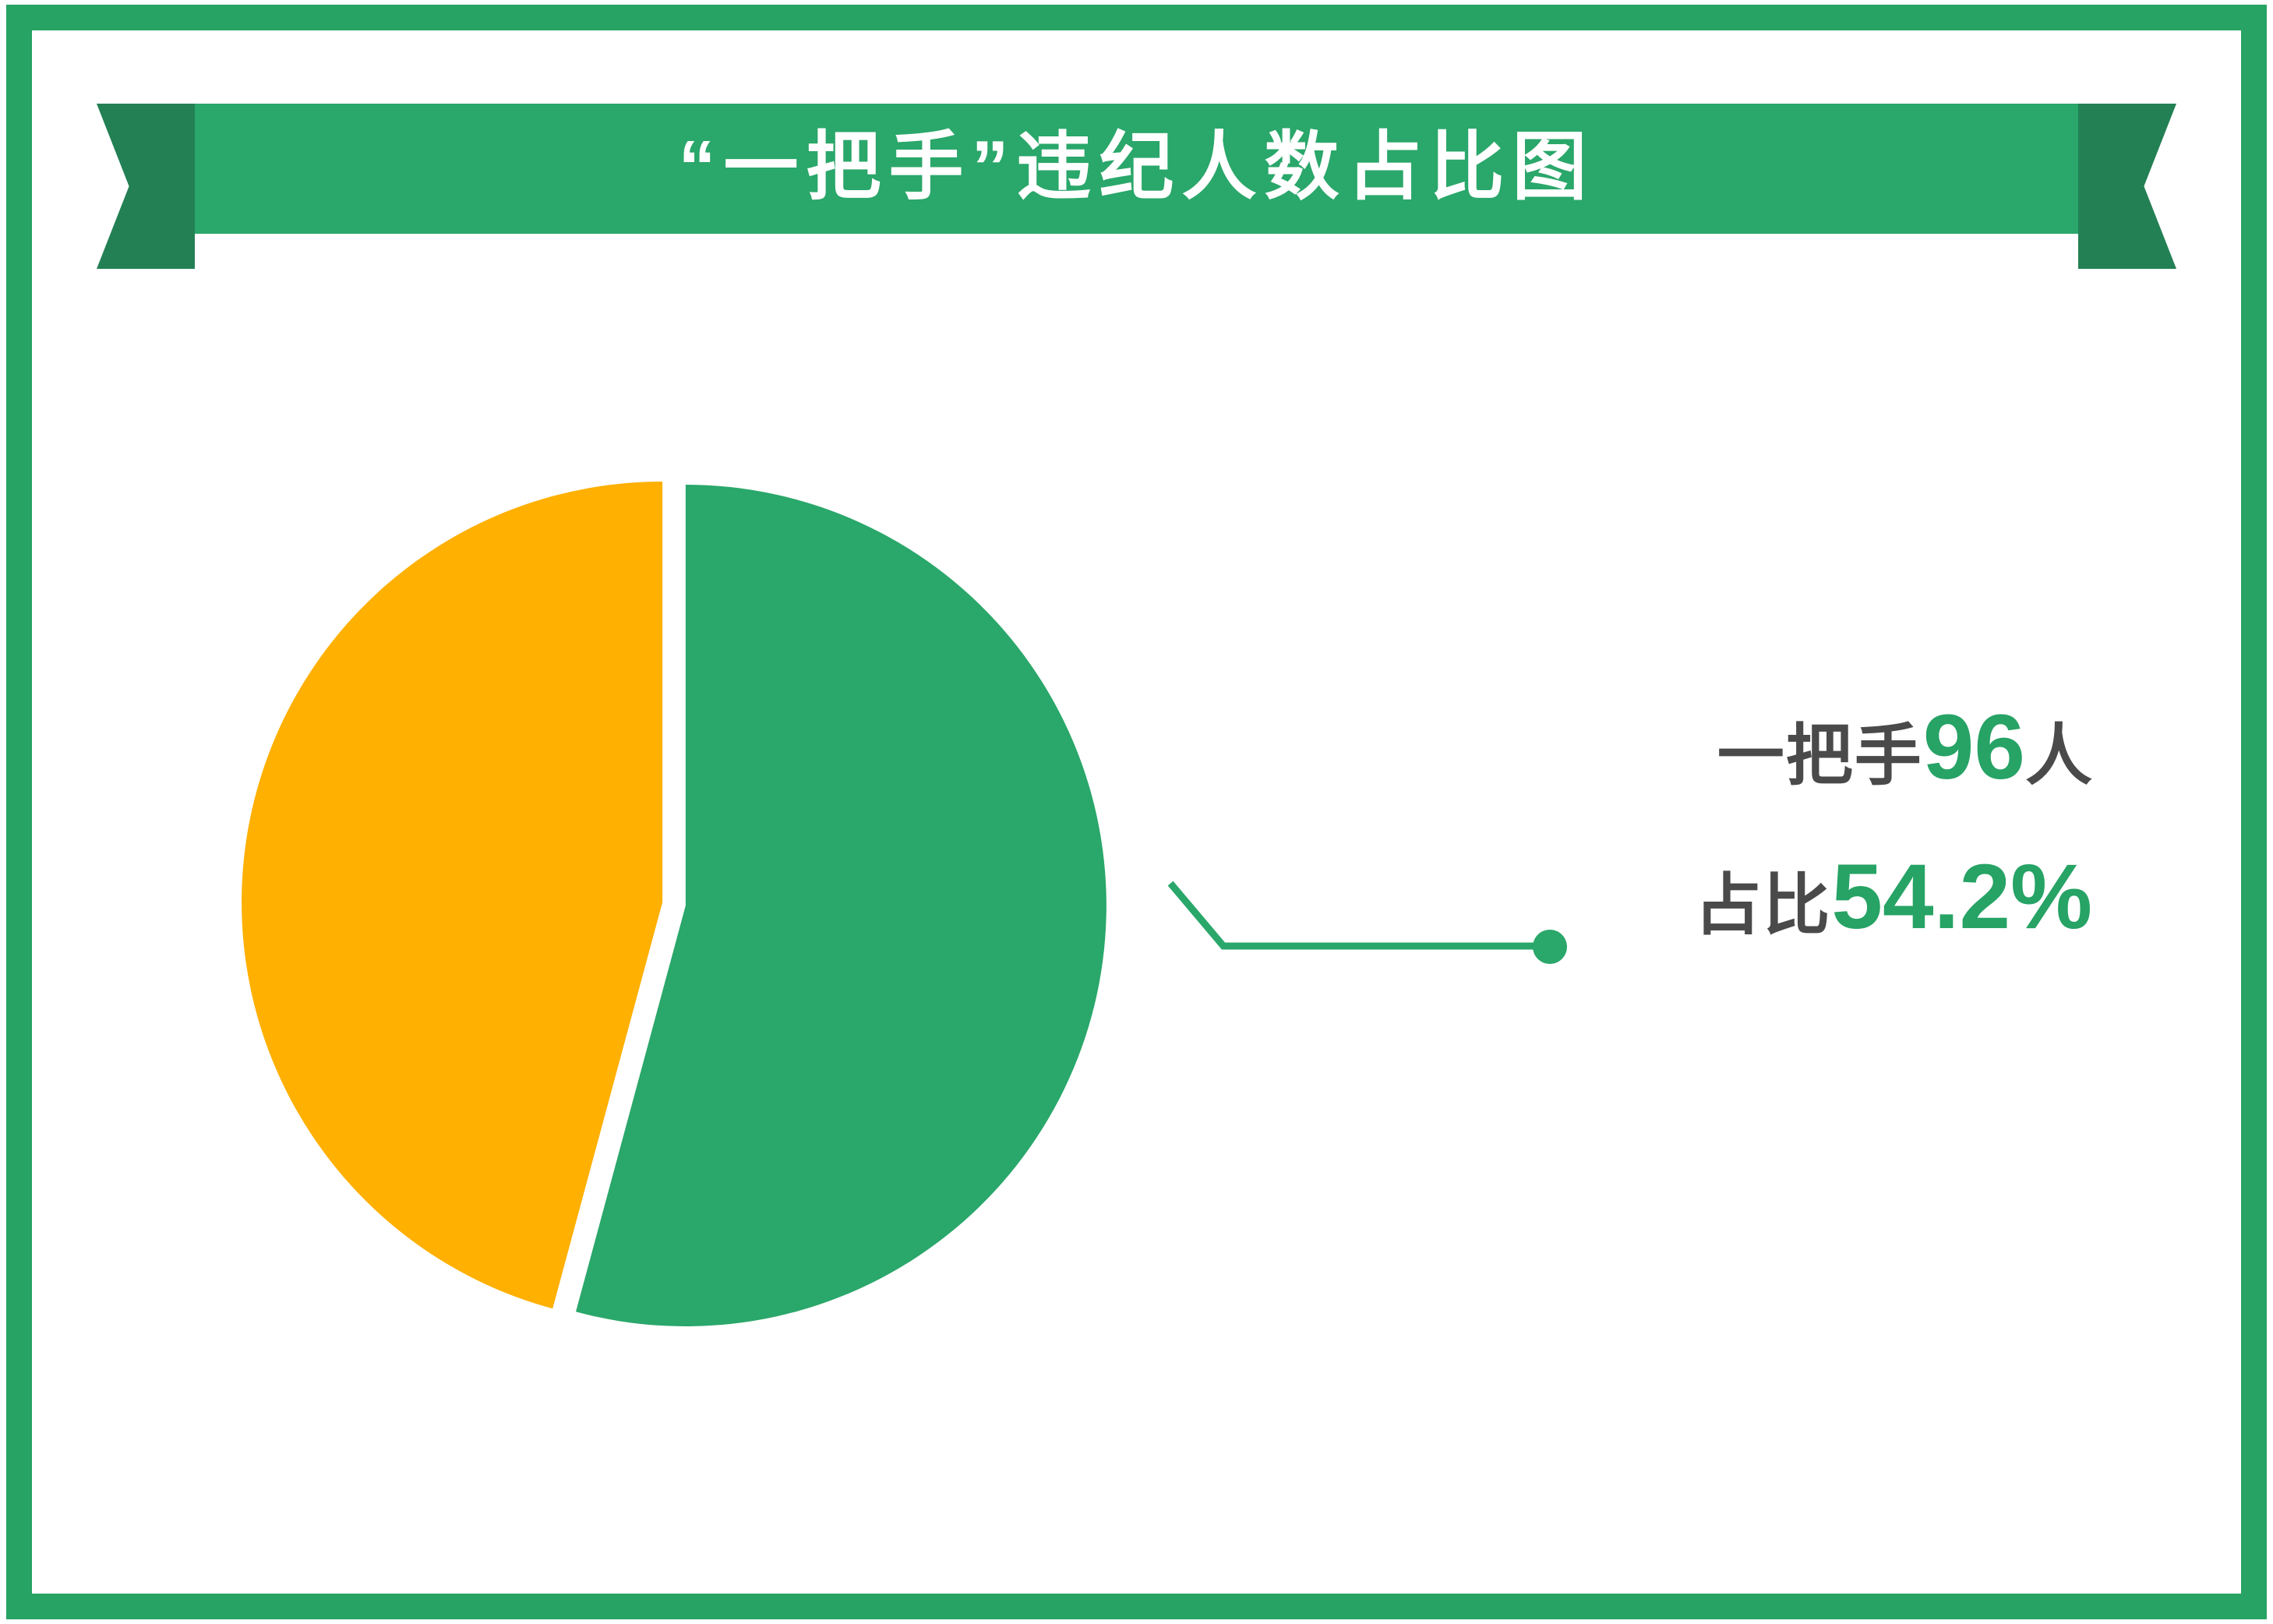  I want to click on title-ribbon: “一把手”违纪人数占比图, so click(1136, 186).